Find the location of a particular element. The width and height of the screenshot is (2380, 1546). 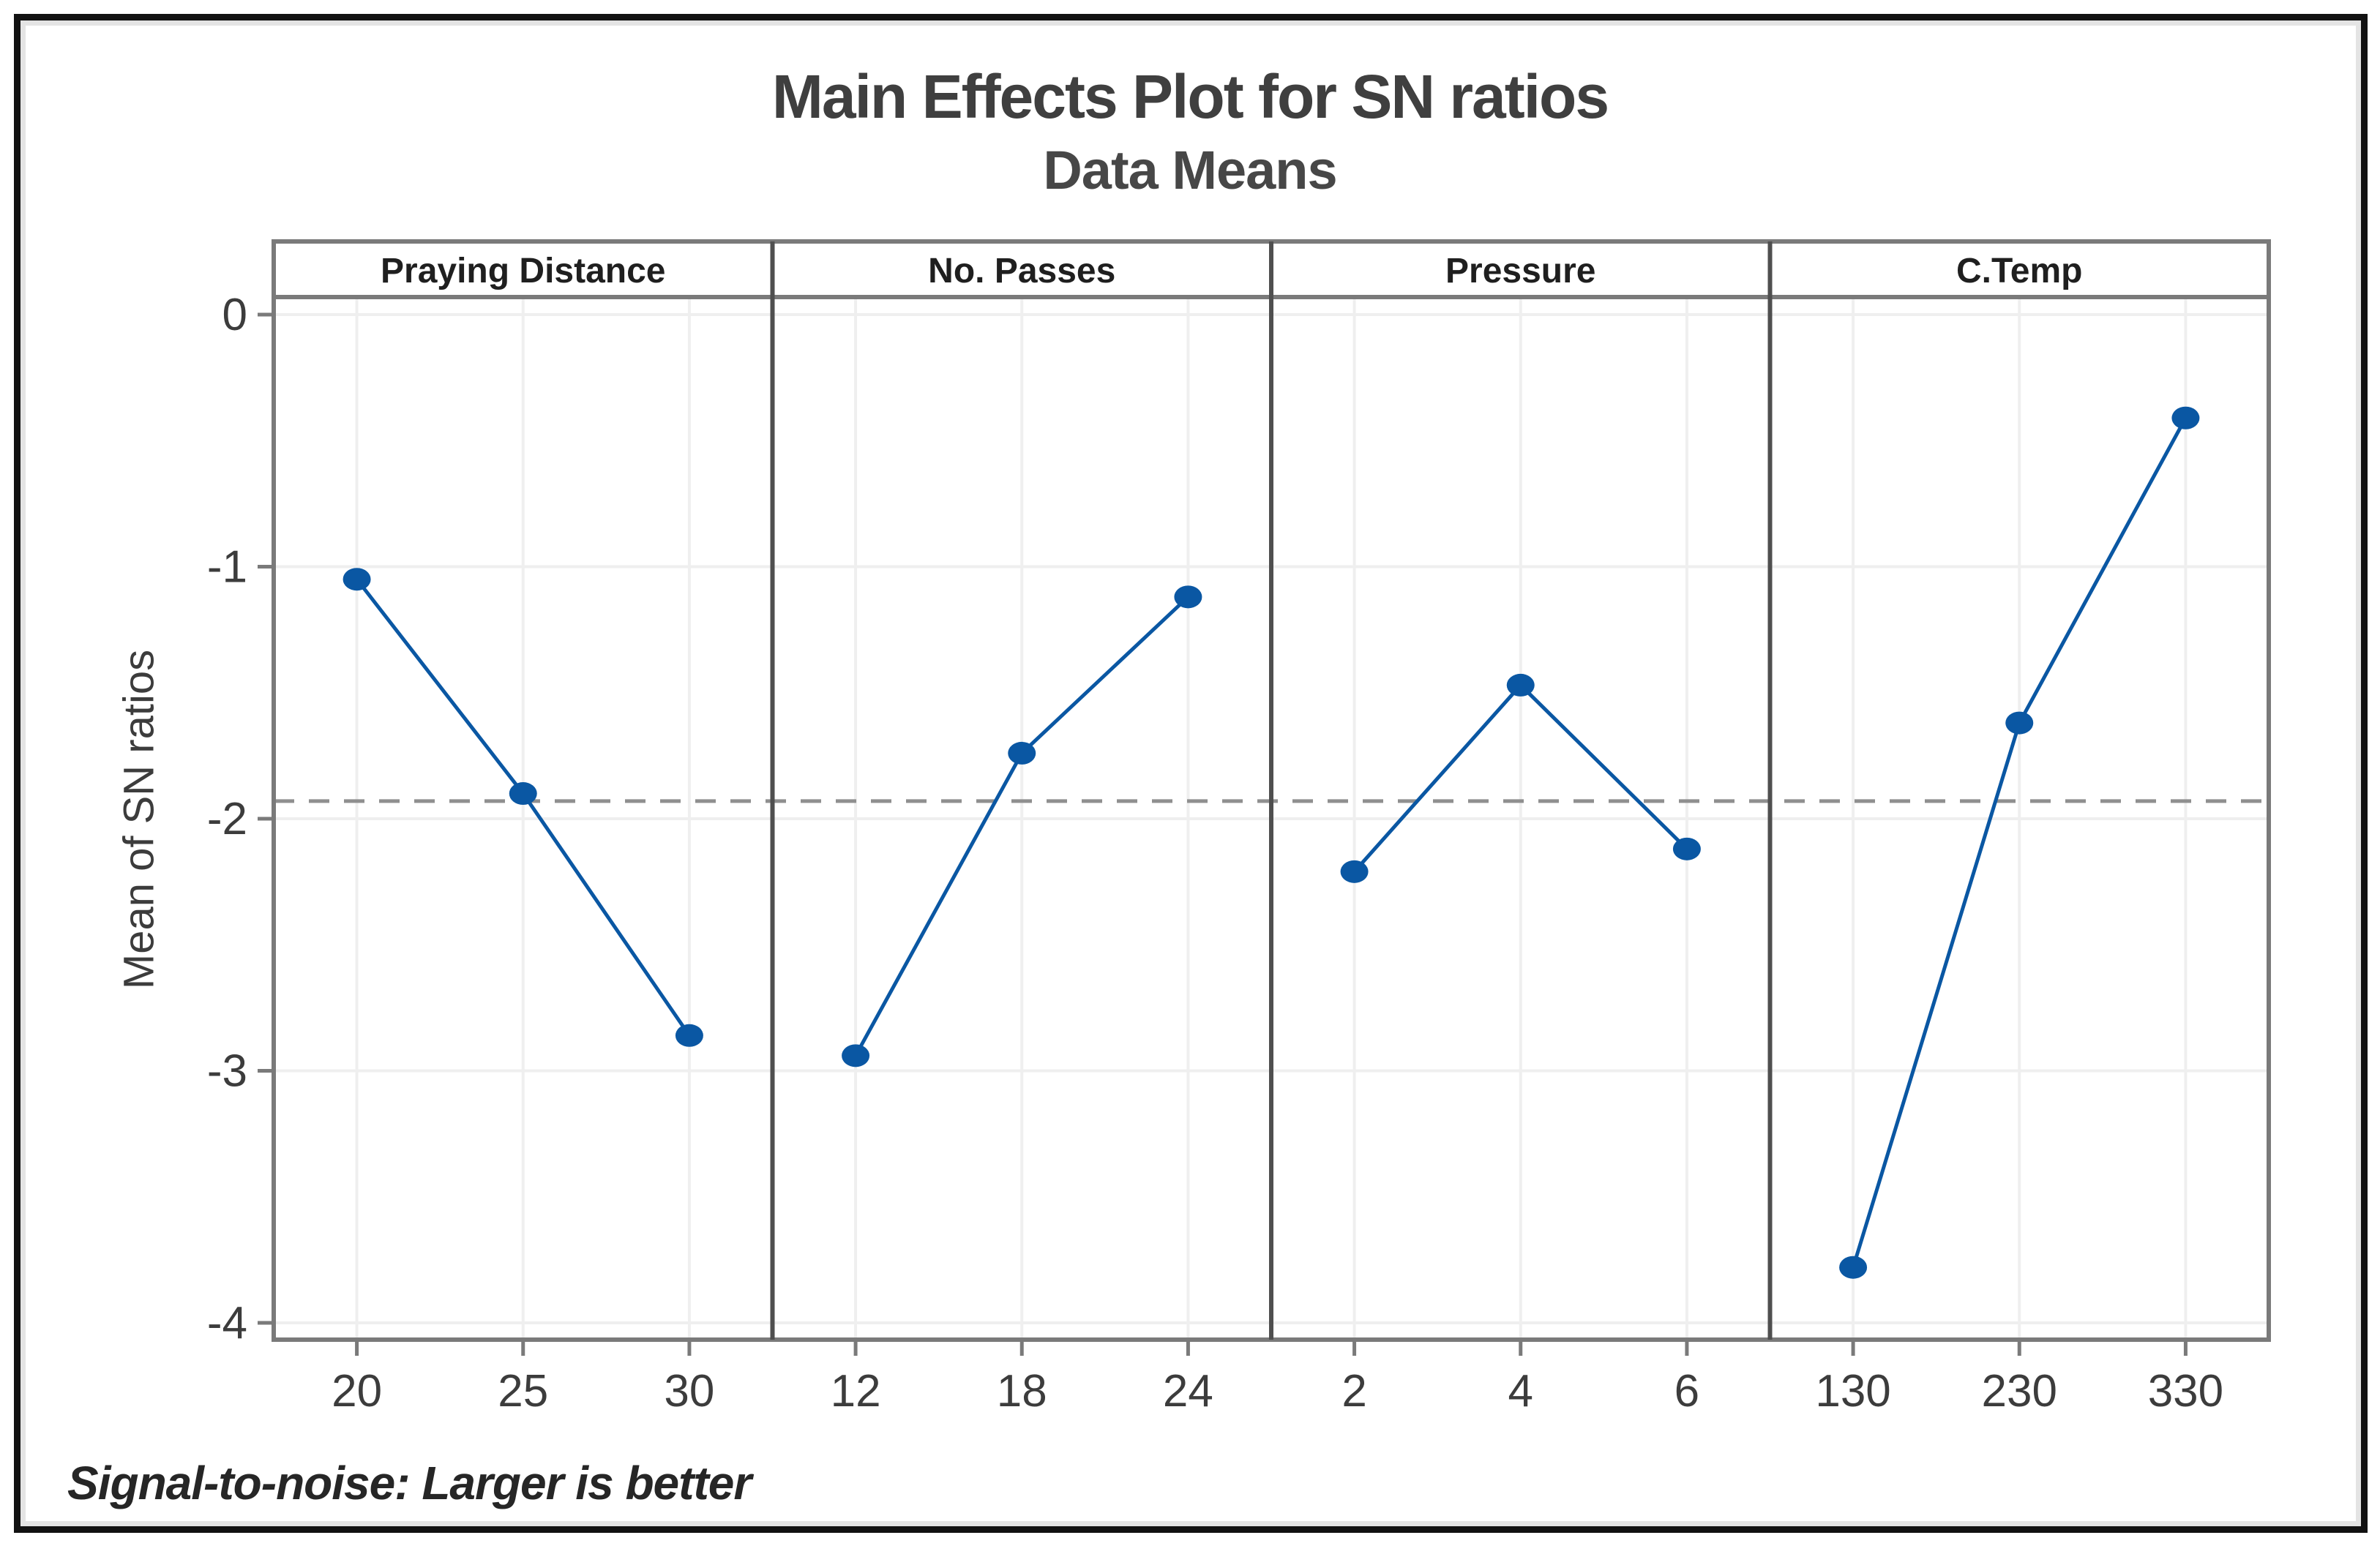

y-tick-label: -4 is located at coordinates (227, 1323).